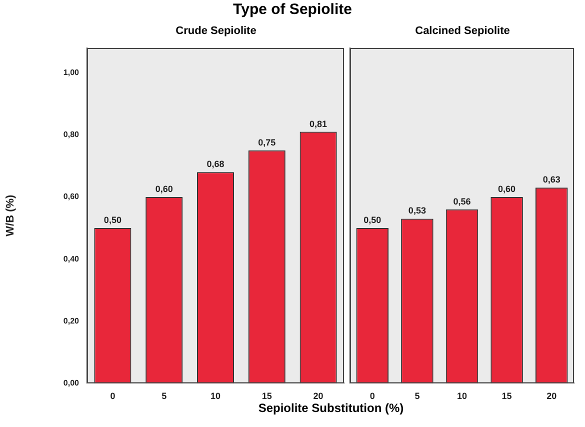  Describe the element at coordinates (71, 321) in the screenshot. I see `y-tick-label: 0,20` at that location.